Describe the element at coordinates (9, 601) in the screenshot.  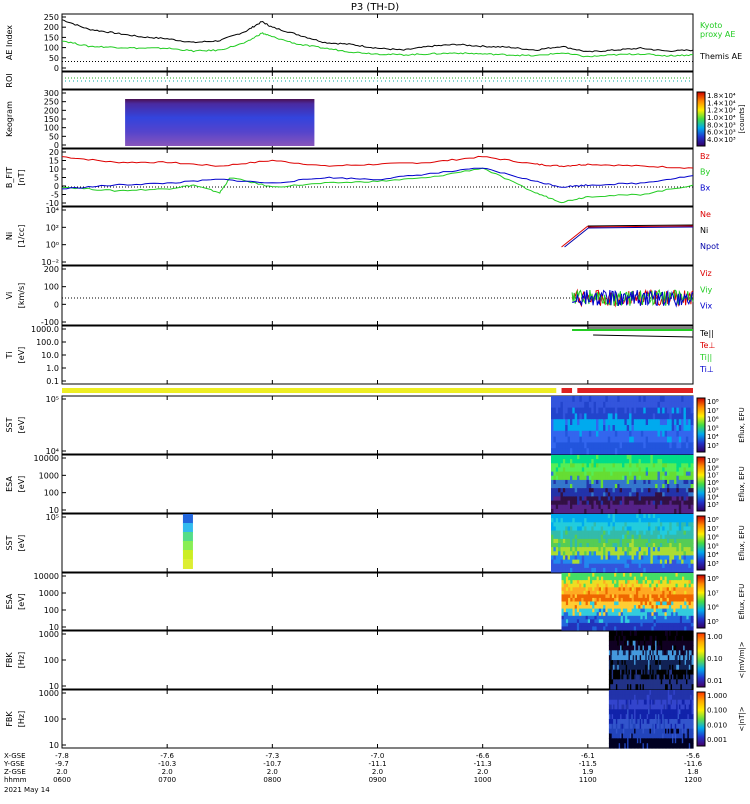
I see `panel-10-ylabel: ESA` at that location.